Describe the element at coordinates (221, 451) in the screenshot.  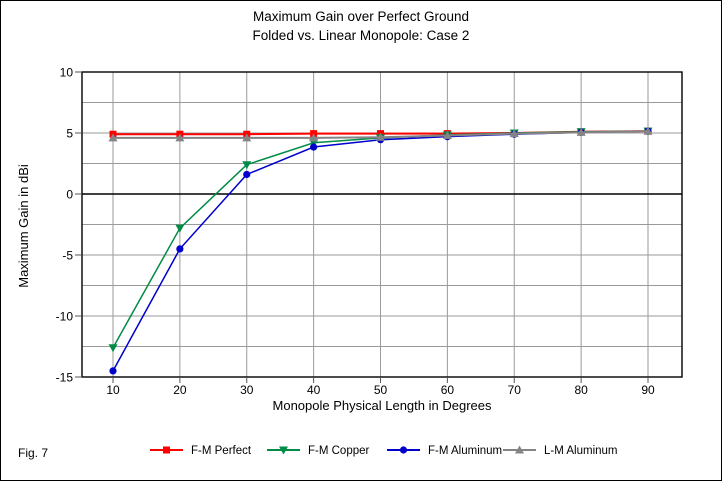
I see `legend-label: F-M Perfect` at that location.